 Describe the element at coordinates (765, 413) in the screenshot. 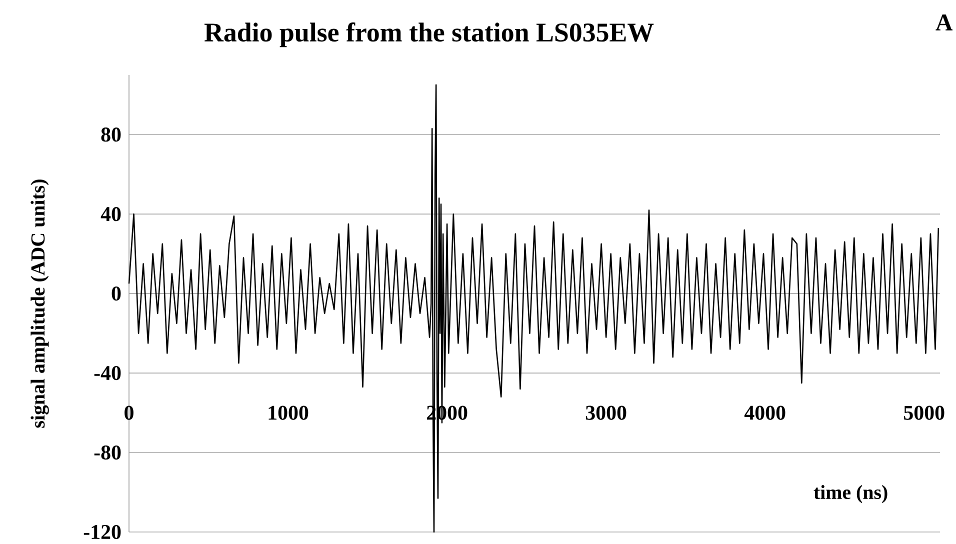

I see `x-tick-label: 4000` at that location.